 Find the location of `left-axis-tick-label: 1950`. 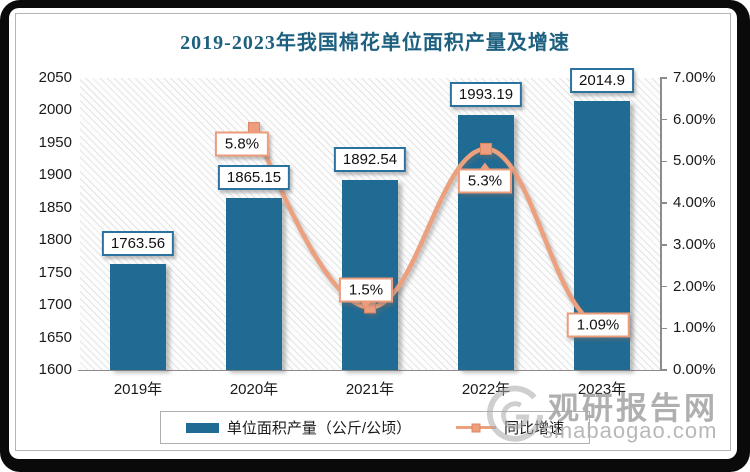

left-axis-tick-label: 1950 is located at coordinates (55, 142).